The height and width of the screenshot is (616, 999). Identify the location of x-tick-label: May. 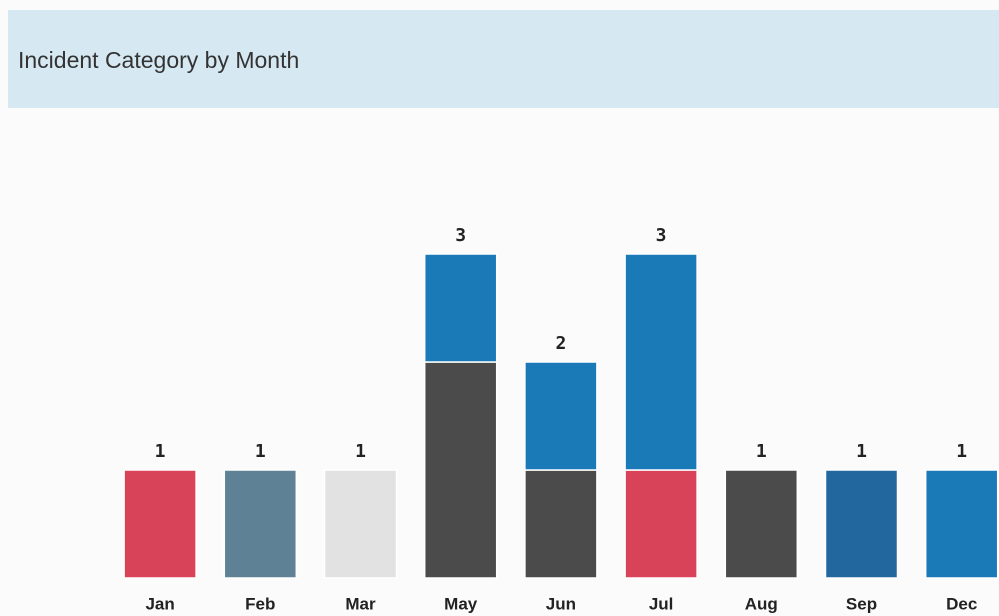
(461, 603).